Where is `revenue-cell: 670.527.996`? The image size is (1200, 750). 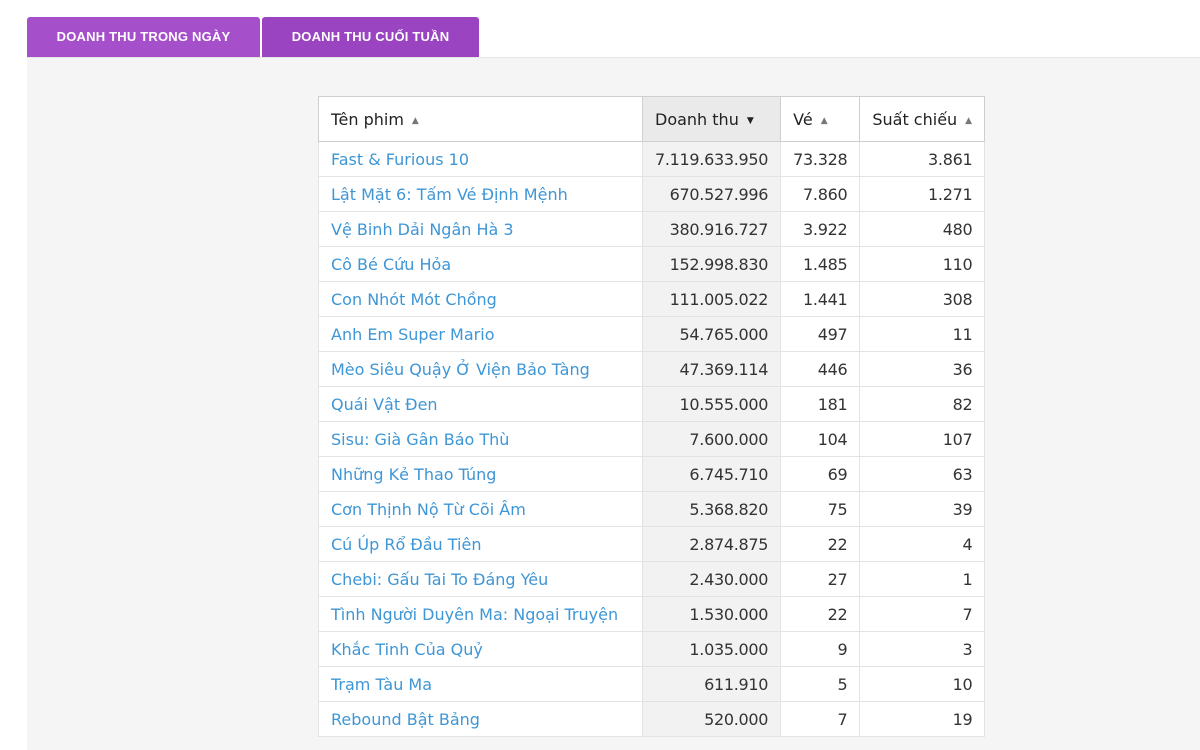 revenue-cell: 670.527.996 is located at coordinates (711, 194).